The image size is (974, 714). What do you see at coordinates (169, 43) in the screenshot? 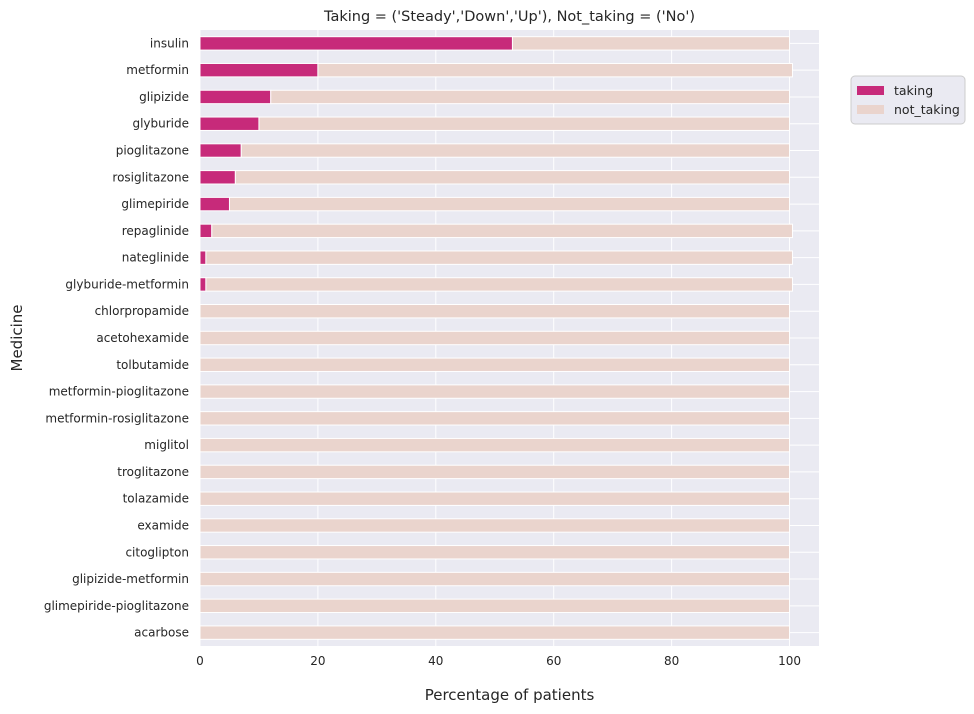
I see `y-tick-label: insulin` at bounding box center [169, 43].